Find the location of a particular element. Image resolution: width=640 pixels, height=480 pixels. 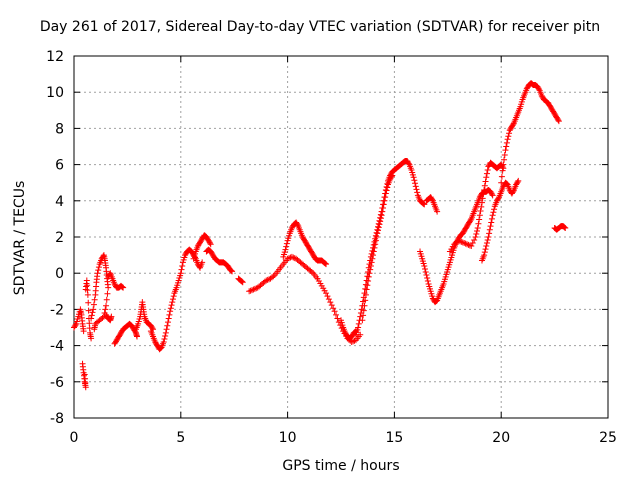

y-tick-label: 4 is located at coordinates (59, 202).